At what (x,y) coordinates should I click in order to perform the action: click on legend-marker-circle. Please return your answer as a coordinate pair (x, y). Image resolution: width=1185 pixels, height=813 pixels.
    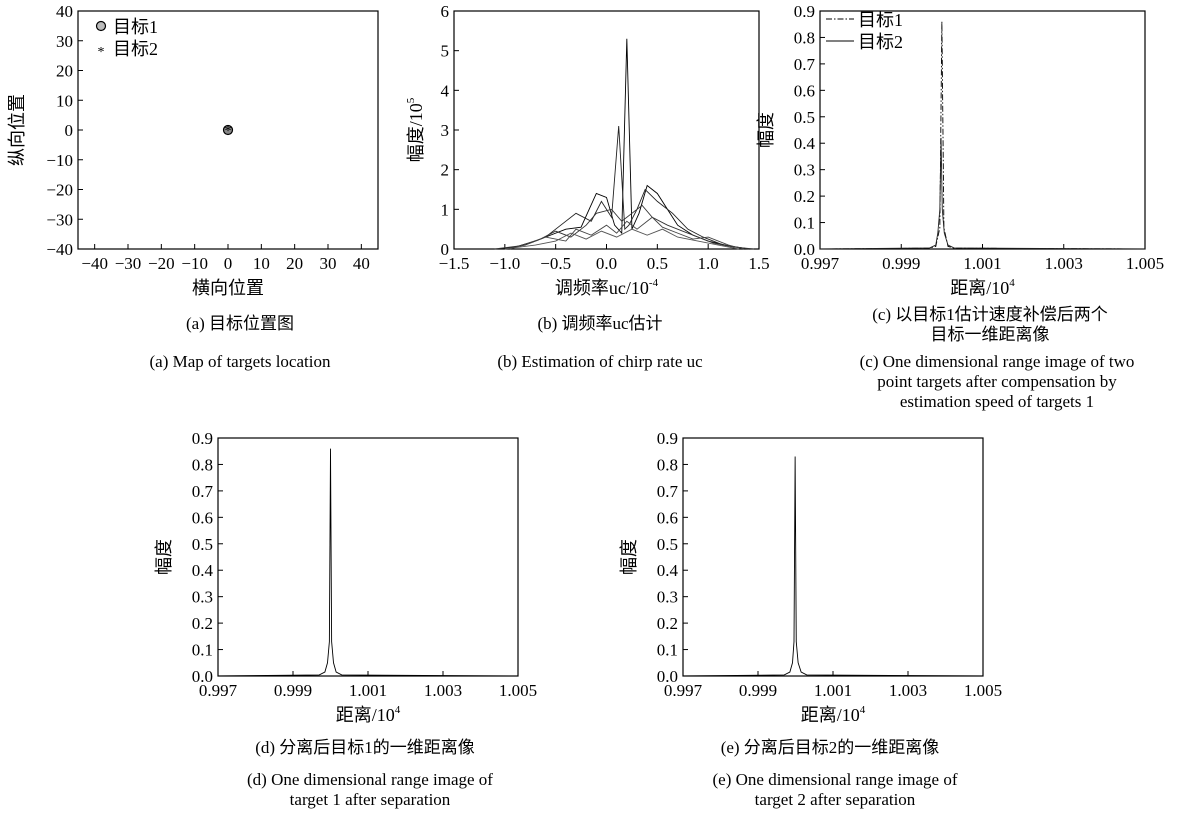
    Looking at the image, I should click on (101, 26).